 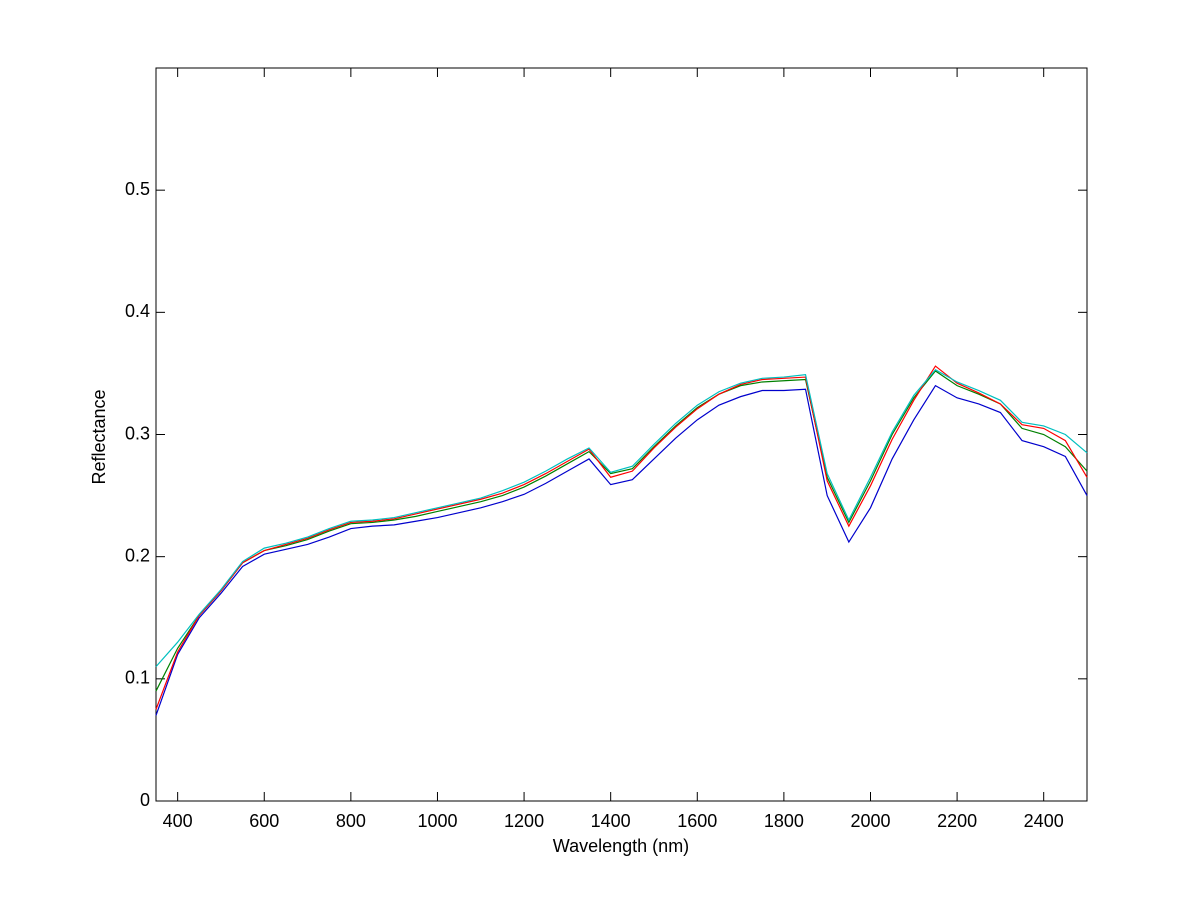 What do you see at coordinates (264, 821) in the screenshot?
I see `x-tick-label: 600` at bounding box center [264, 821].